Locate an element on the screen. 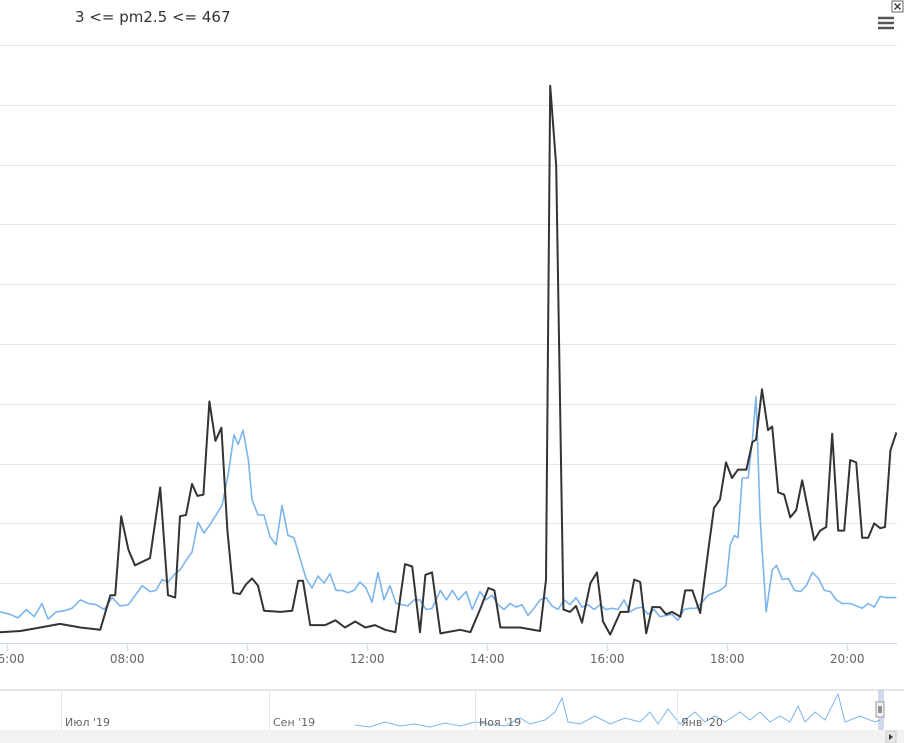 The width and height of the screenshot is (904, 743). x-tick-label: 12:00 is located at coordinates (367, 659).